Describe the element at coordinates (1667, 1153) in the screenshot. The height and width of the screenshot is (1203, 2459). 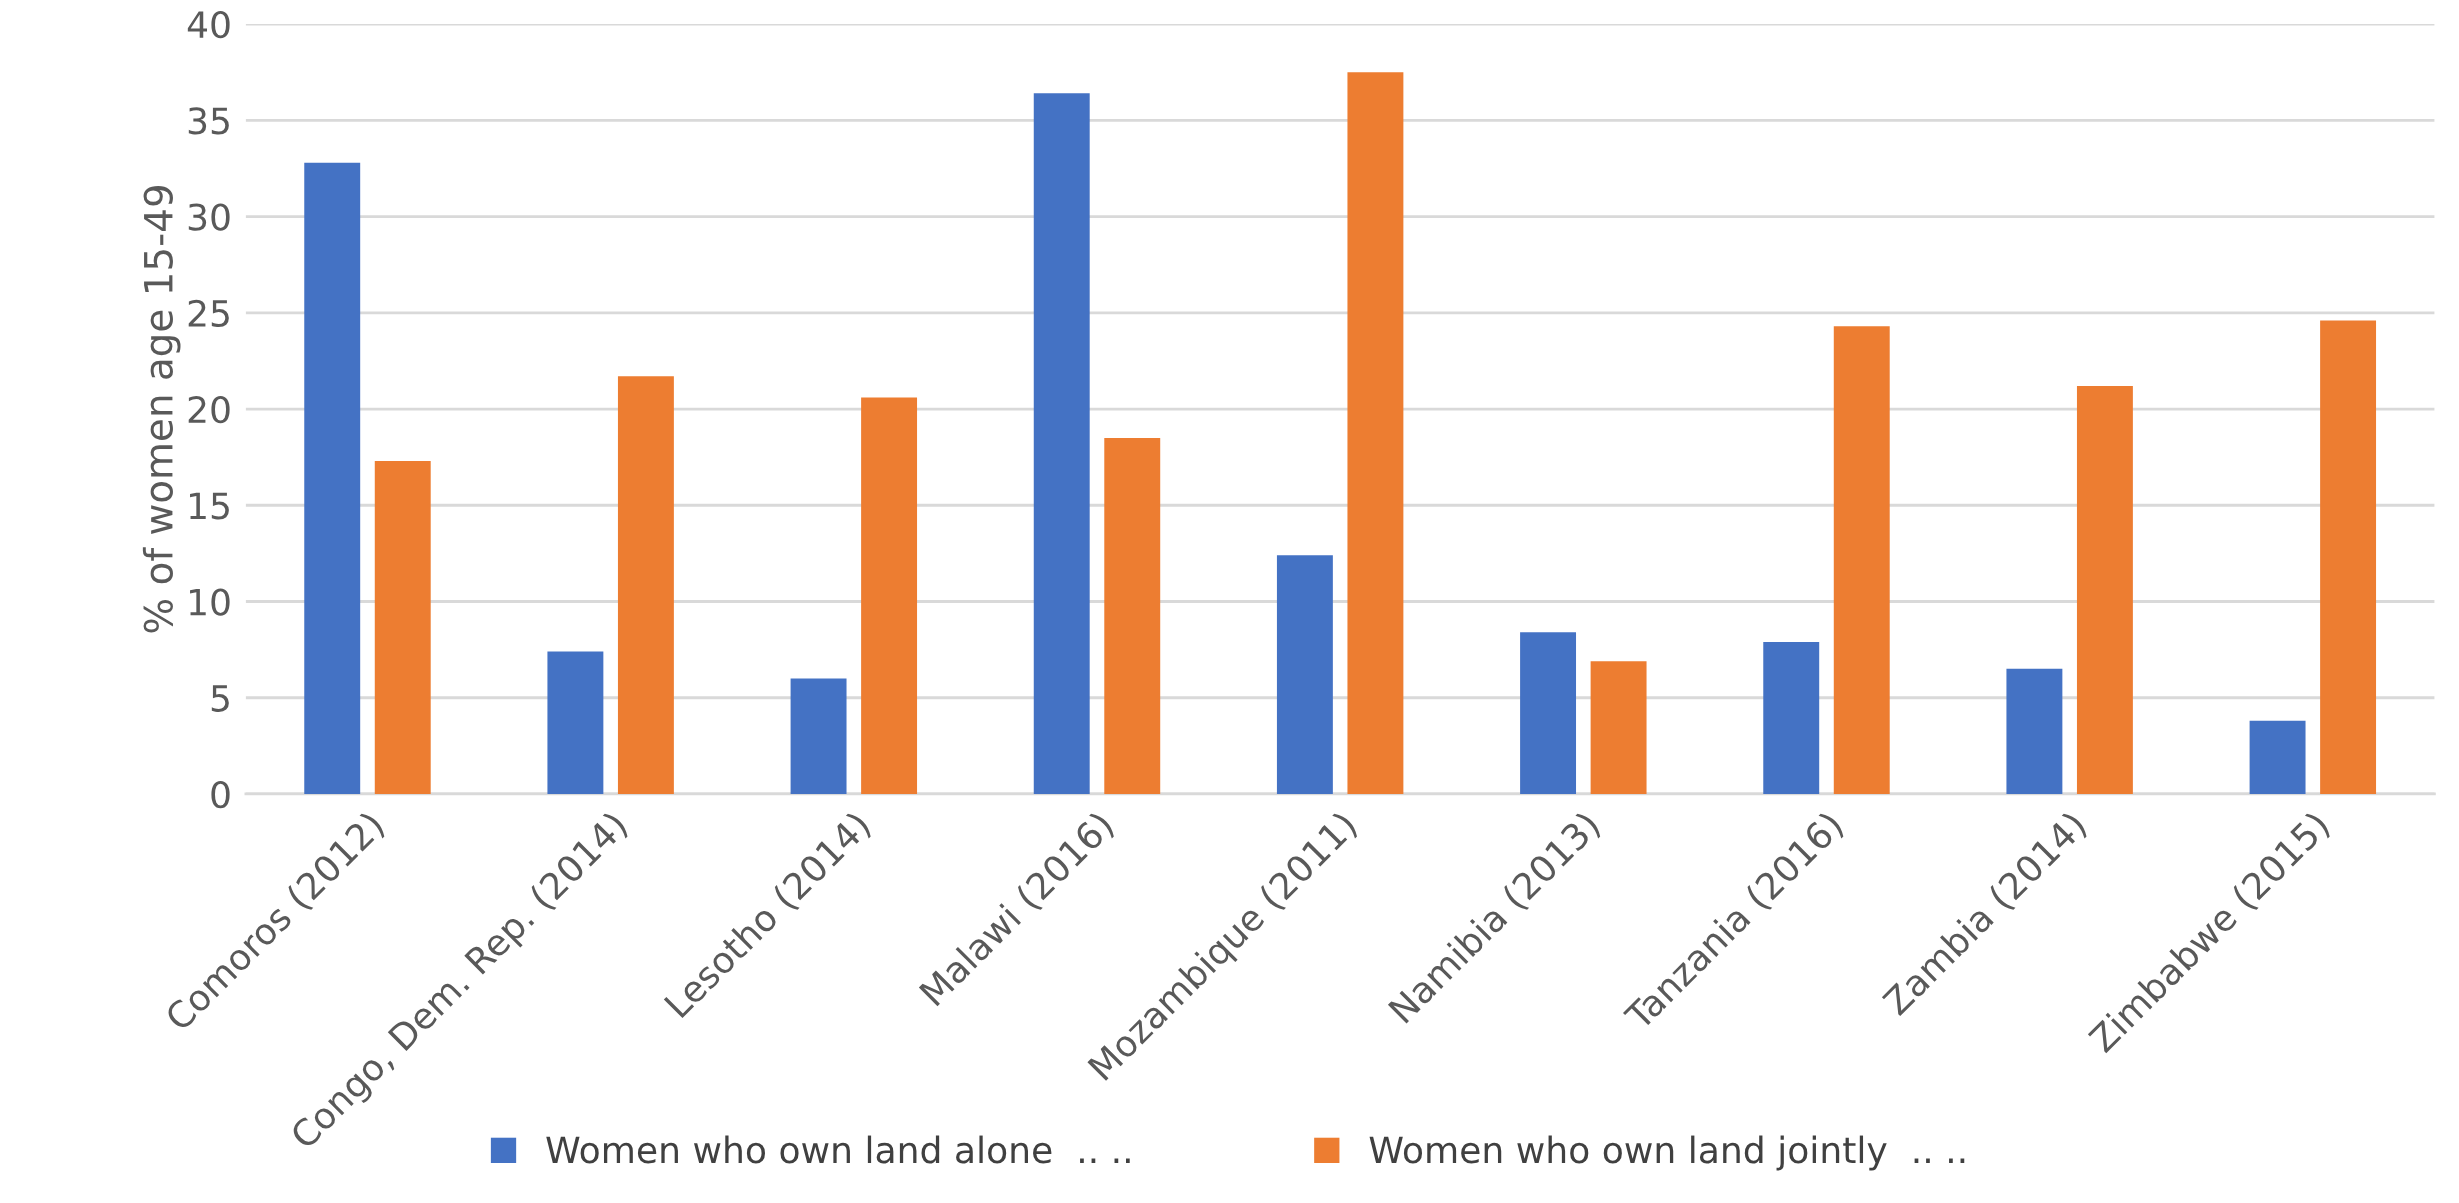
I see `legend-label: Women who own land jointly .. ..` at that location.